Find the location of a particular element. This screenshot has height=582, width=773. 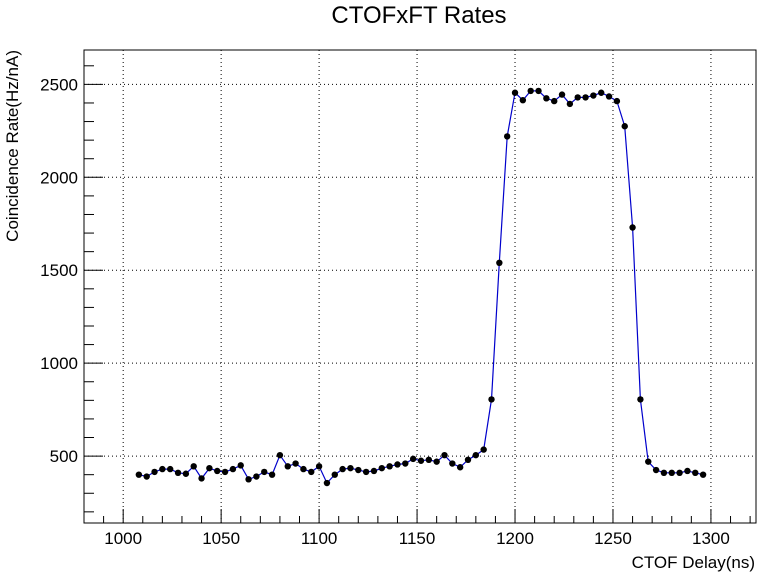

x-tick-label: 1000 is located at coordinates (123, 538).